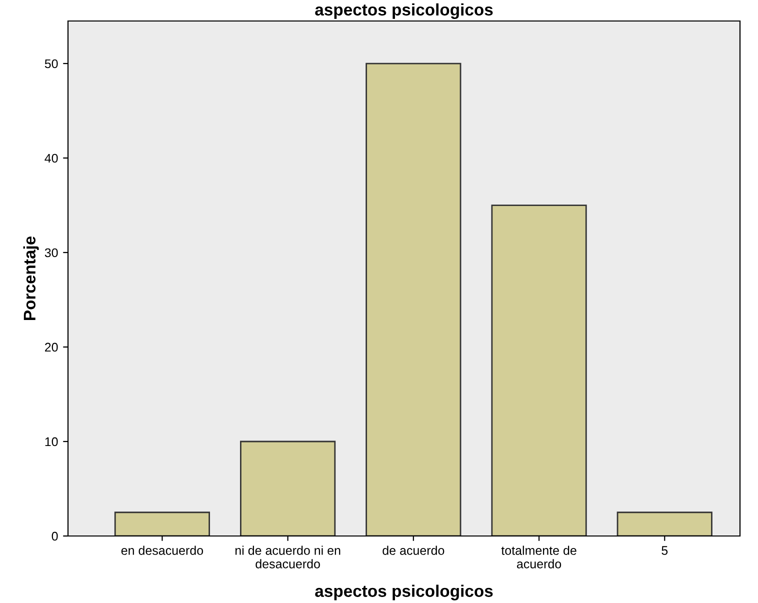  I want to click on x-tick-label: 5, so click(665, 550).